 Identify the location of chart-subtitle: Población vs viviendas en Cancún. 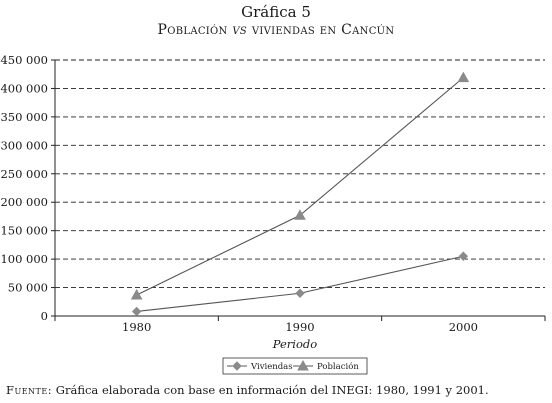
(276, 30).